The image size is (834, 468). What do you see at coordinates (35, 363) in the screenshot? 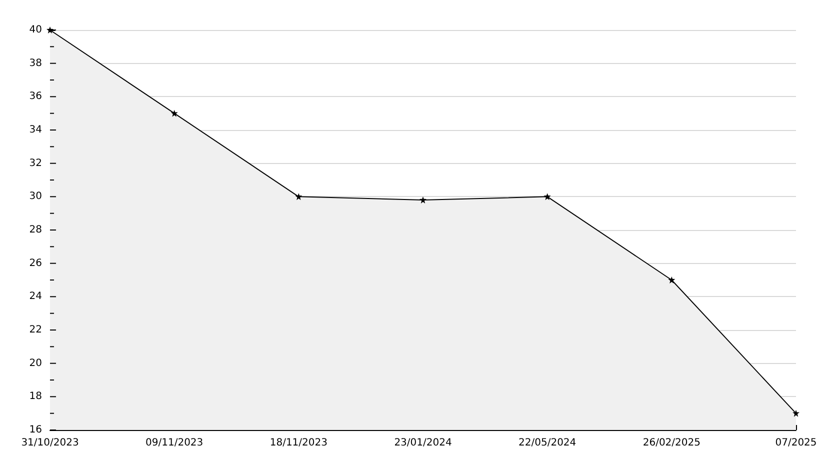
I see `y-tick-label: 20` at bounding box center [35, 363].